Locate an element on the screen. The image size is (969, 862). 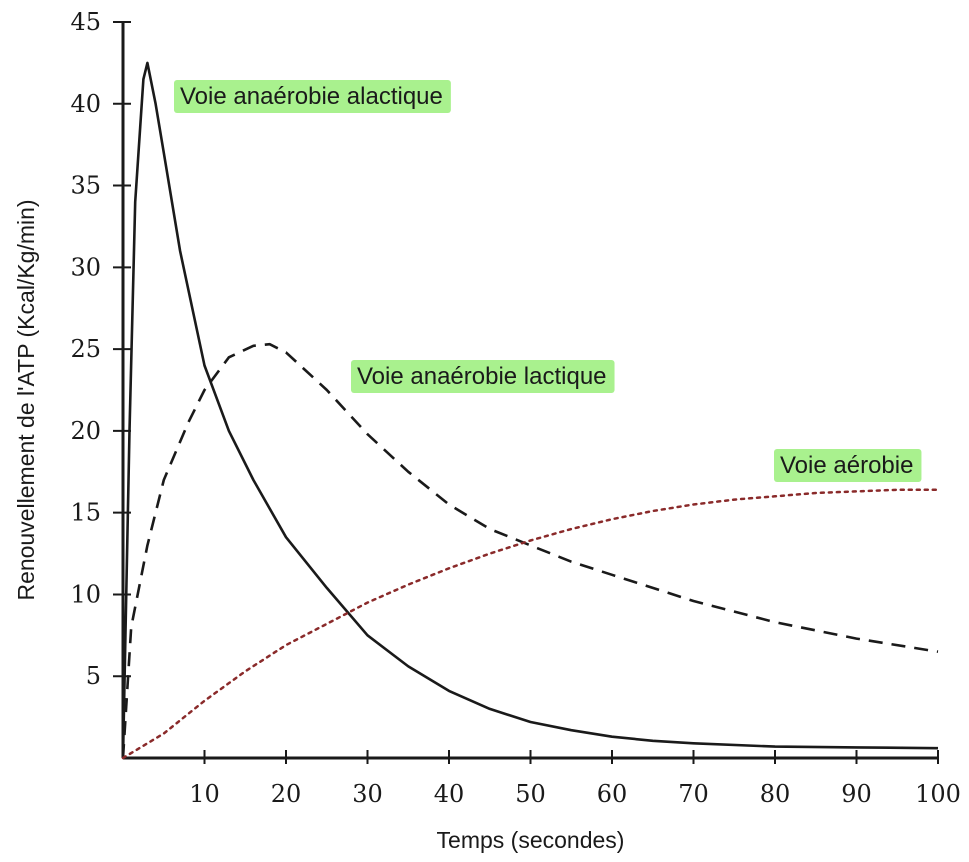
y-tick-label: 25 is located at coordinates (85, 349).